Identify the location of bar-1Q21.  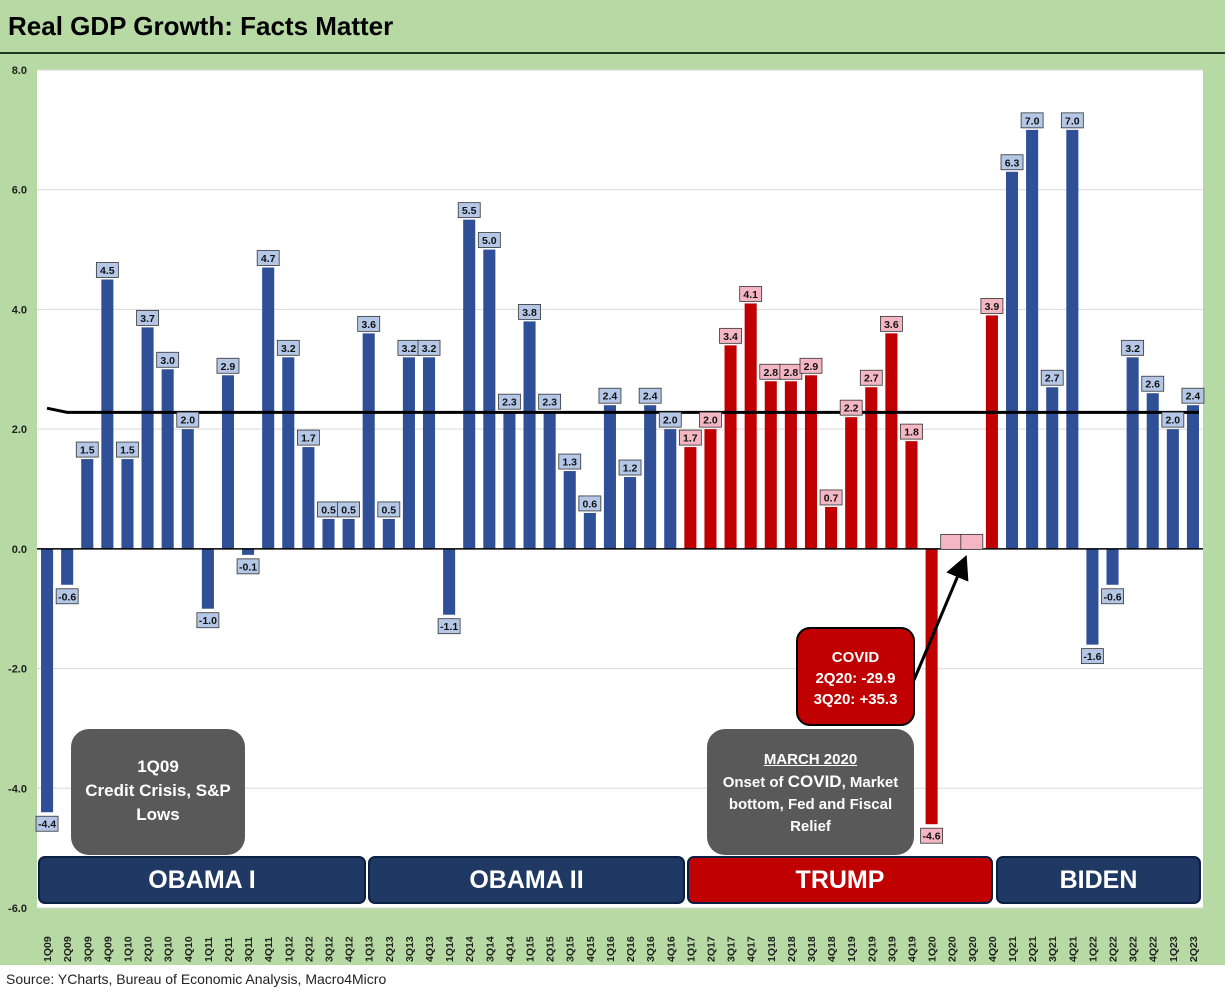
(1012, 360).